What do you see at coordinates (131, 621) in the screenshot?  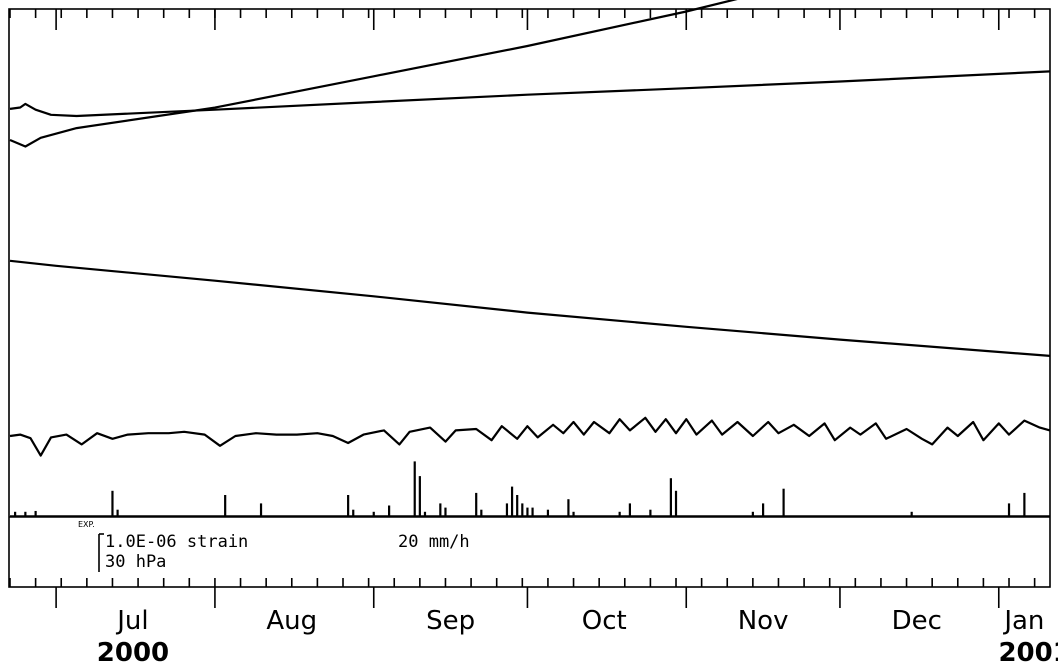 I see `month-label-jul: Jul` at bounding box center [131, 621].